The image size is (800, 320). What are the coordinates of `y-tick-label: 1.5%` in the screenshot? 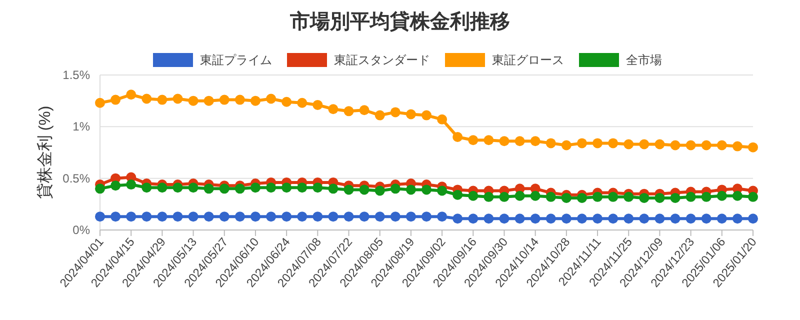 It's located at (76, 75).